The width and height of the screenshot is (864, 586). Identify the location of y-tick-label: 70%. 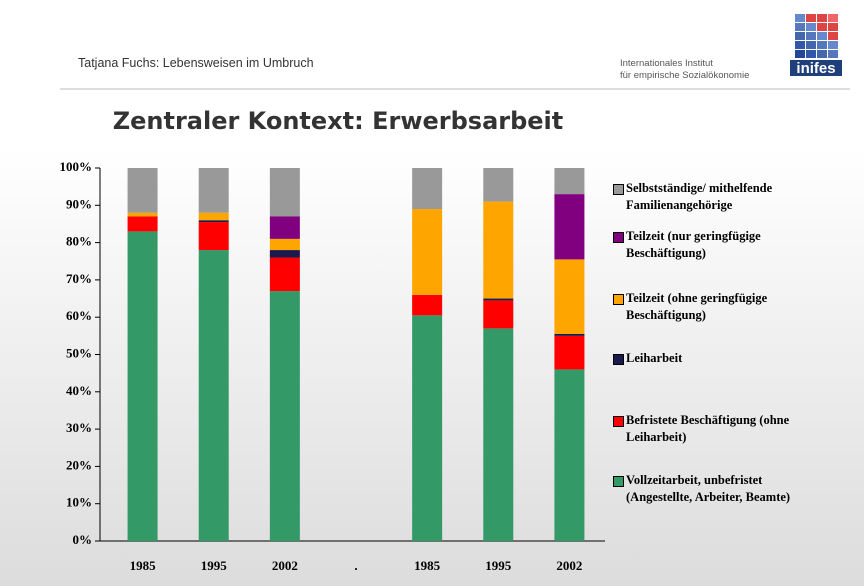
(79, 278).